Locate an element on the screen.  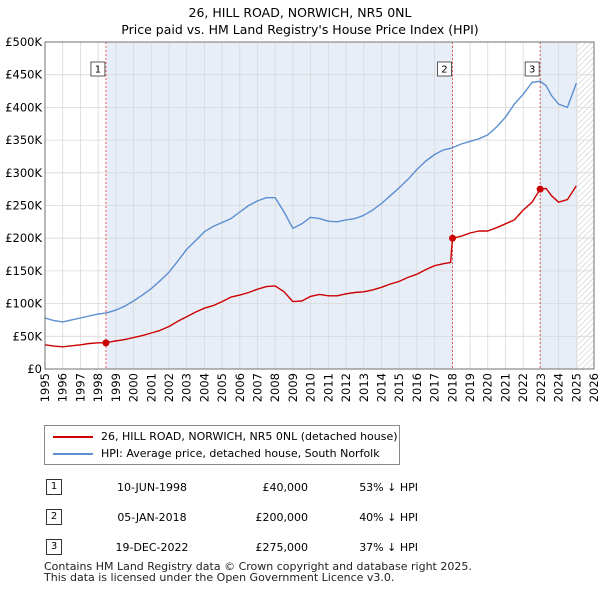
x-tick-label: 1999 is located at coordinates (116, 387).